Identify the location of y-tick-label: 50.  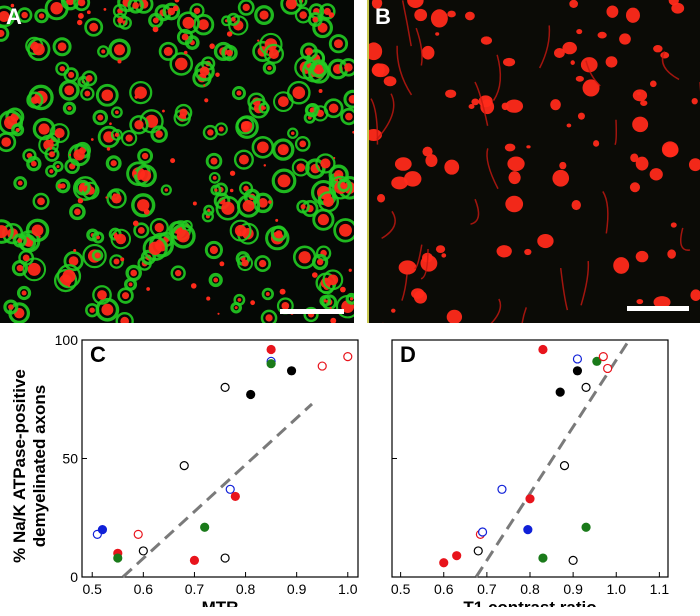
(70, 459).